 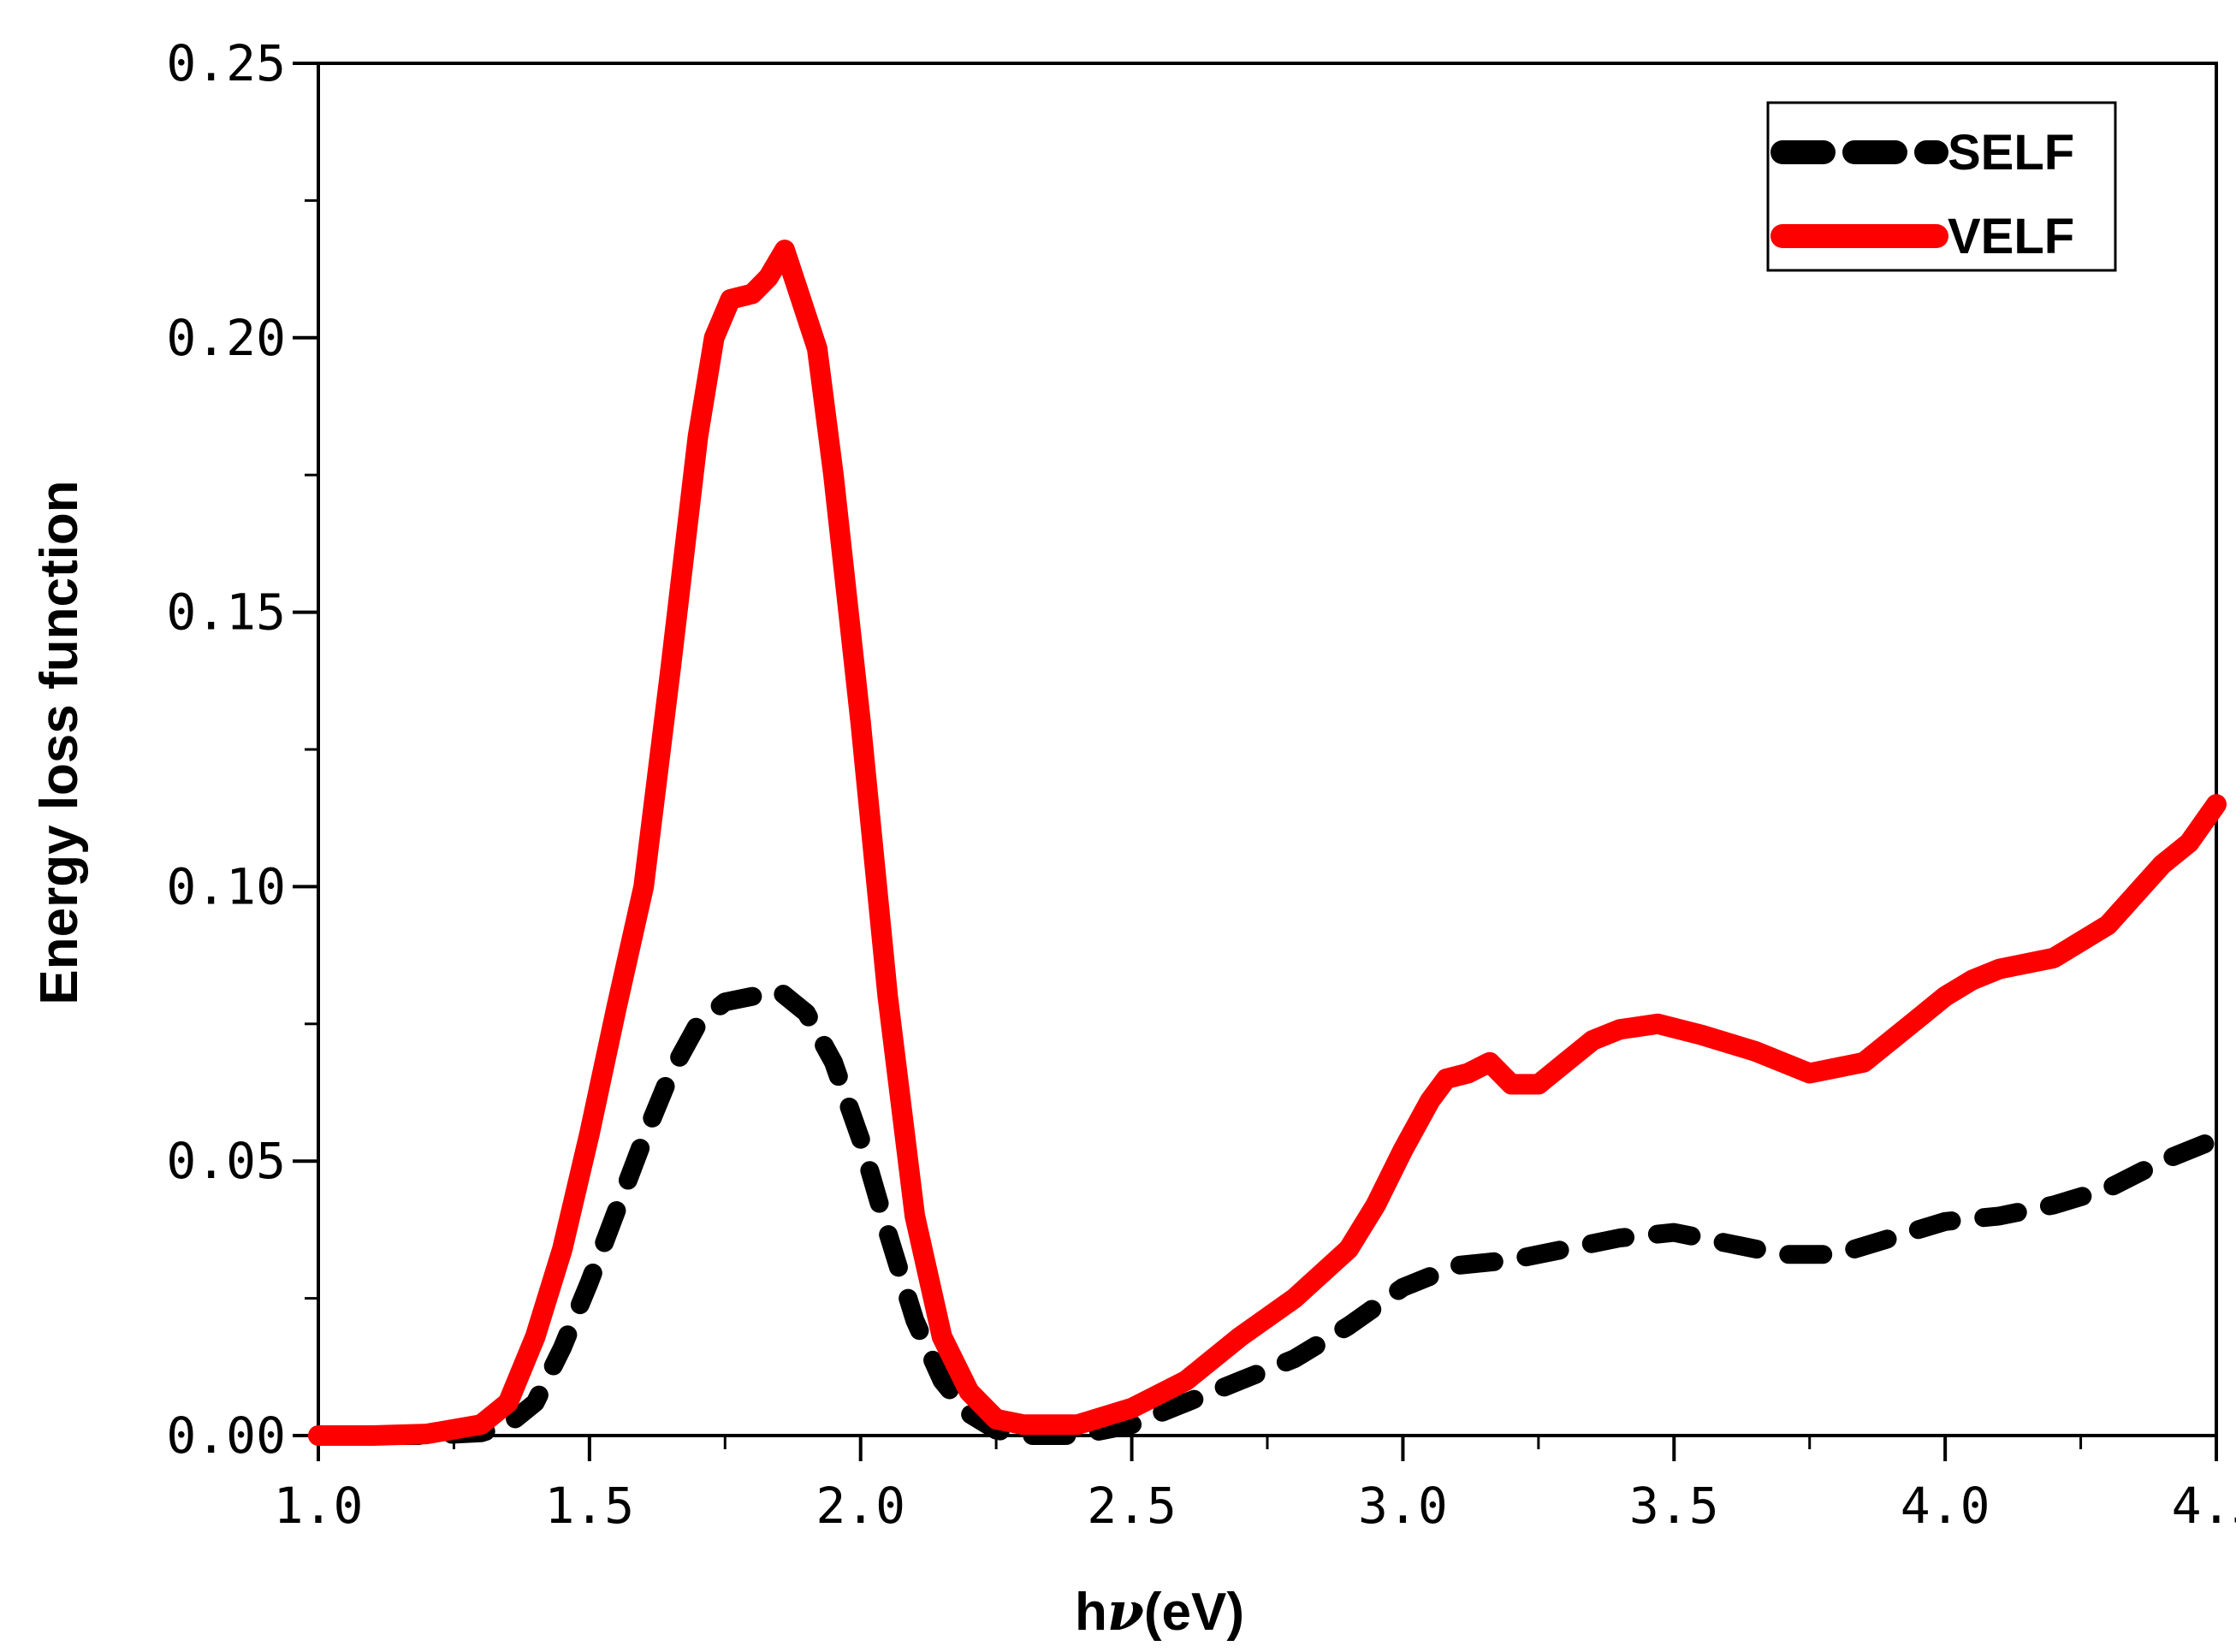 What do you see at coordinates (226, 1435) in the screenshot?
I see `y-tick-label: 0.00` at bounding box center [226, 1435].